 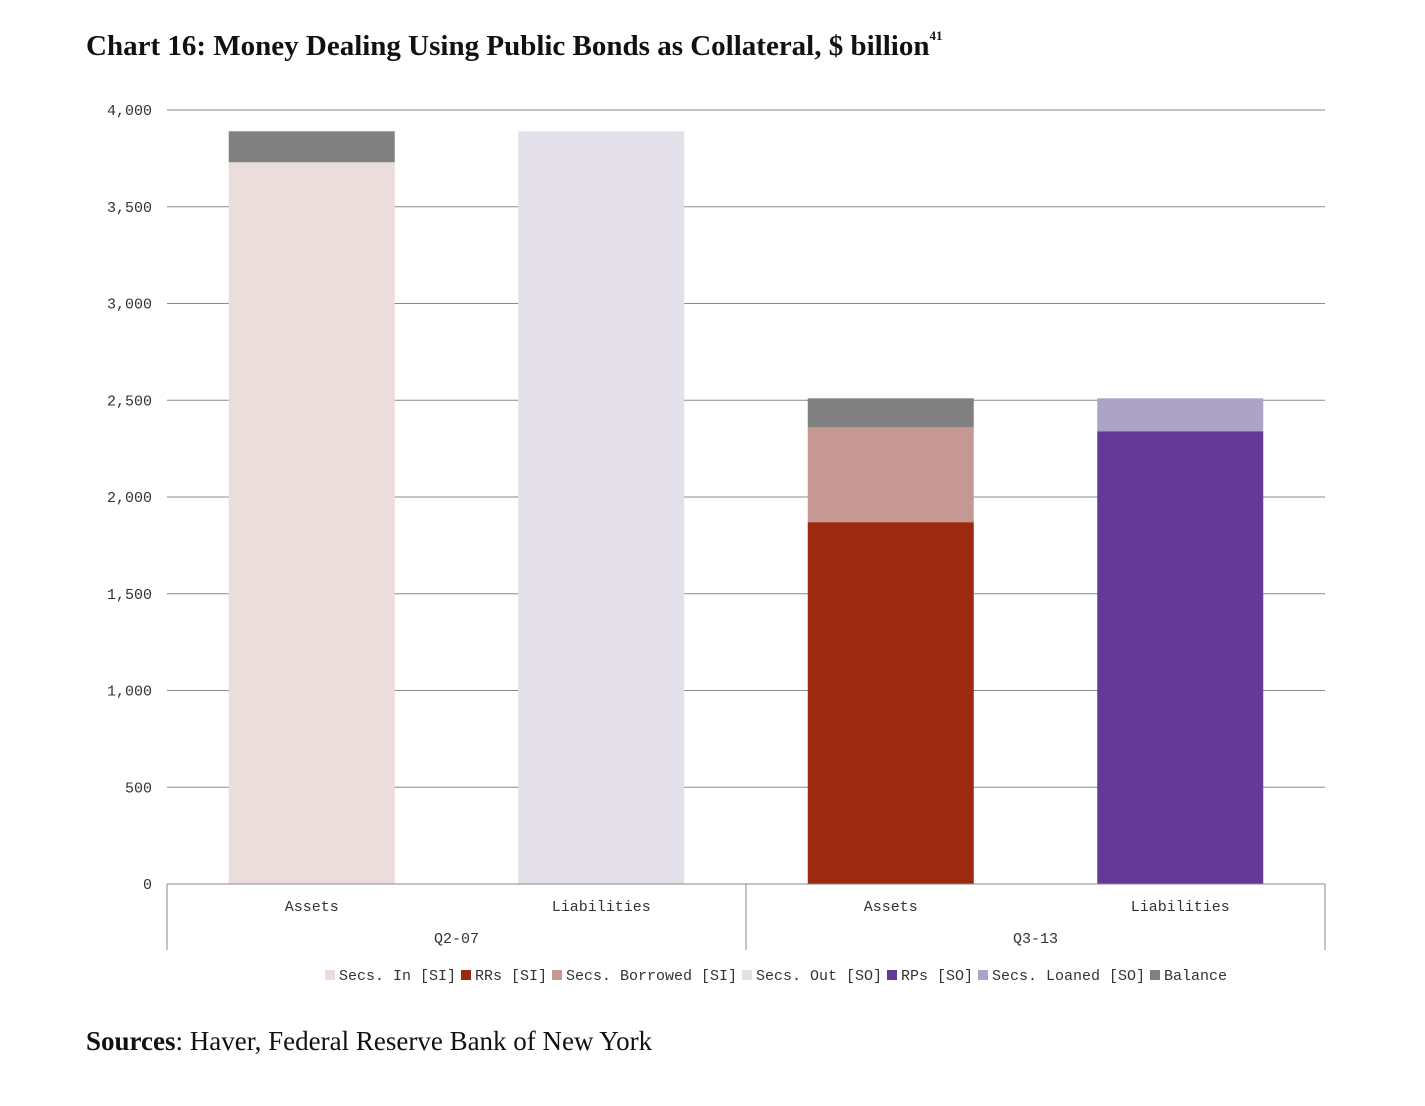 What do you see at coordinates (1195, 976) in the screenshot?
I see `legend-label: Balance` at bounding box center [1195, 976].